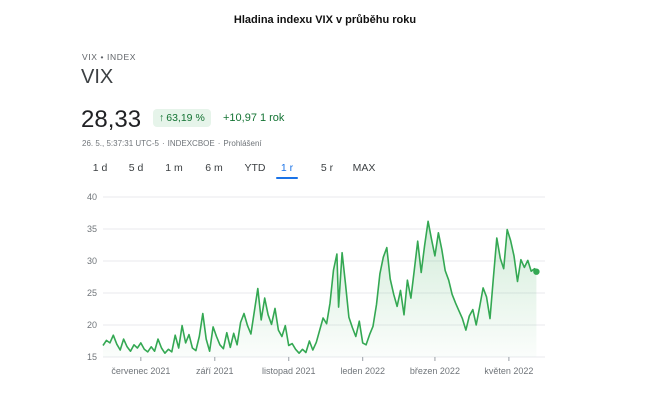 The image size is (650, 403). I want to click on current-price: 28,33, so click(111, 119).